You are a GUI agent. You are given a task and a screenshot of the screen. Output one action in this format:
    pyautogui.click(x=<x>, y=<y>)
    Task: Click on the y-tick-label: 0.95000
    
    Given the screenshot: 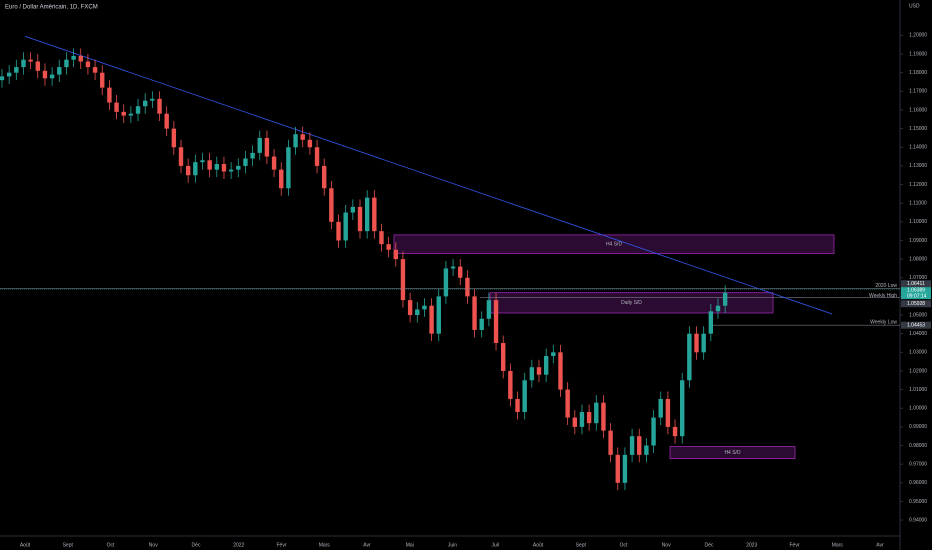 What is the action you would take?
    pyautogui.click(x=918, y=502)
    